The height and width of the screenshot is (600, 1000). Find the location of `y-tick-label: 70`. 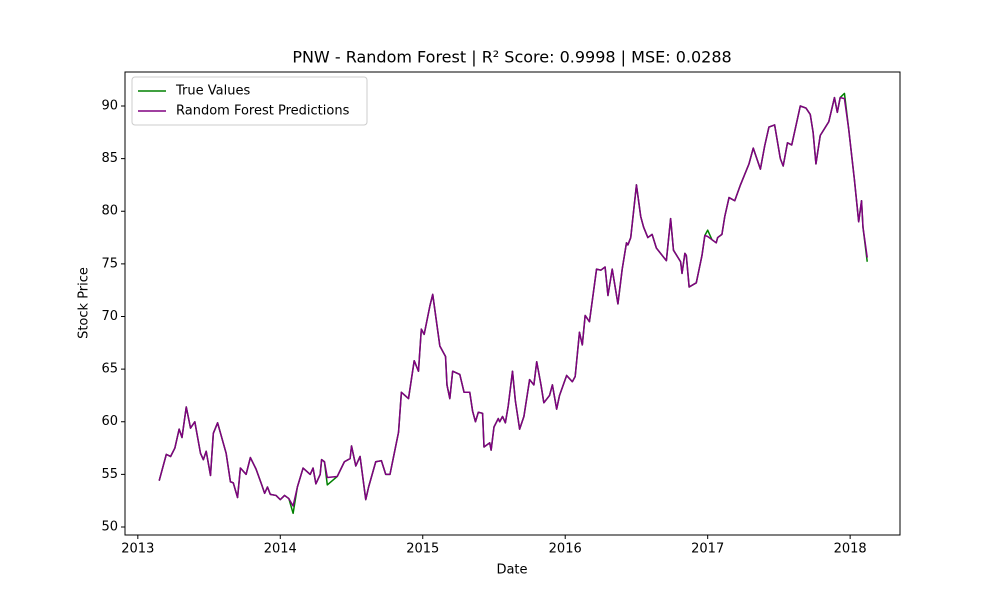

y-tick-label: 70 is located at coordinates (109, 316).